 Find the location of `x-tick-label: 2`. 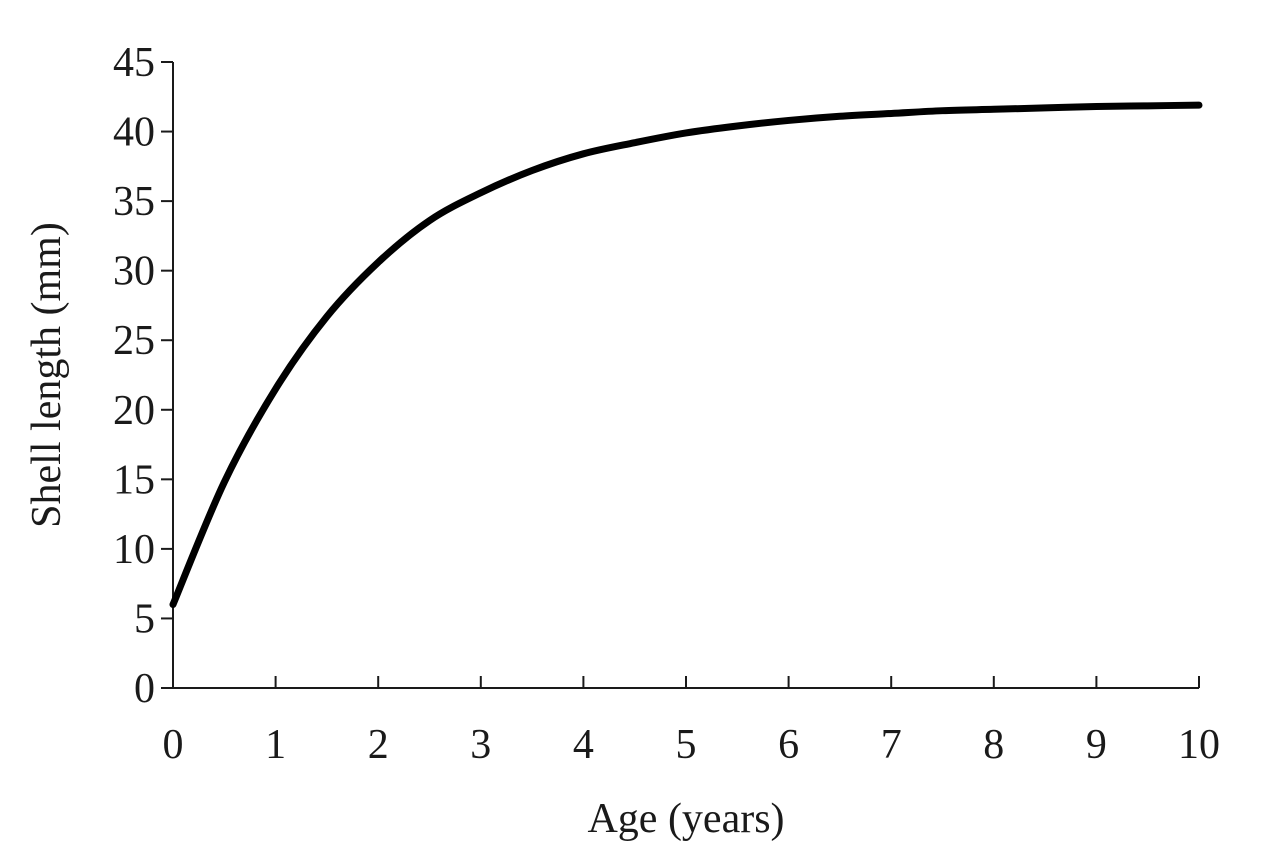

x-tick-label: 2 is located at coordinates (378, 745).